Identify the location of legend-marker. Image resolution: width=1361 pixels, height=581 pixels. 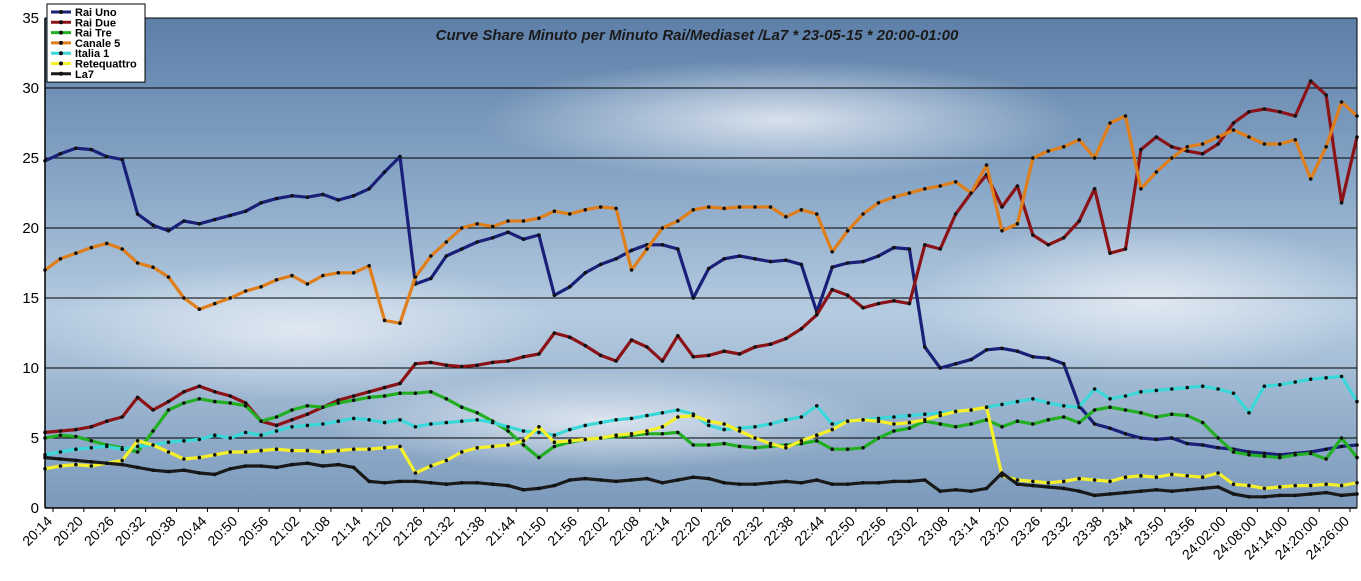
(61, 53).